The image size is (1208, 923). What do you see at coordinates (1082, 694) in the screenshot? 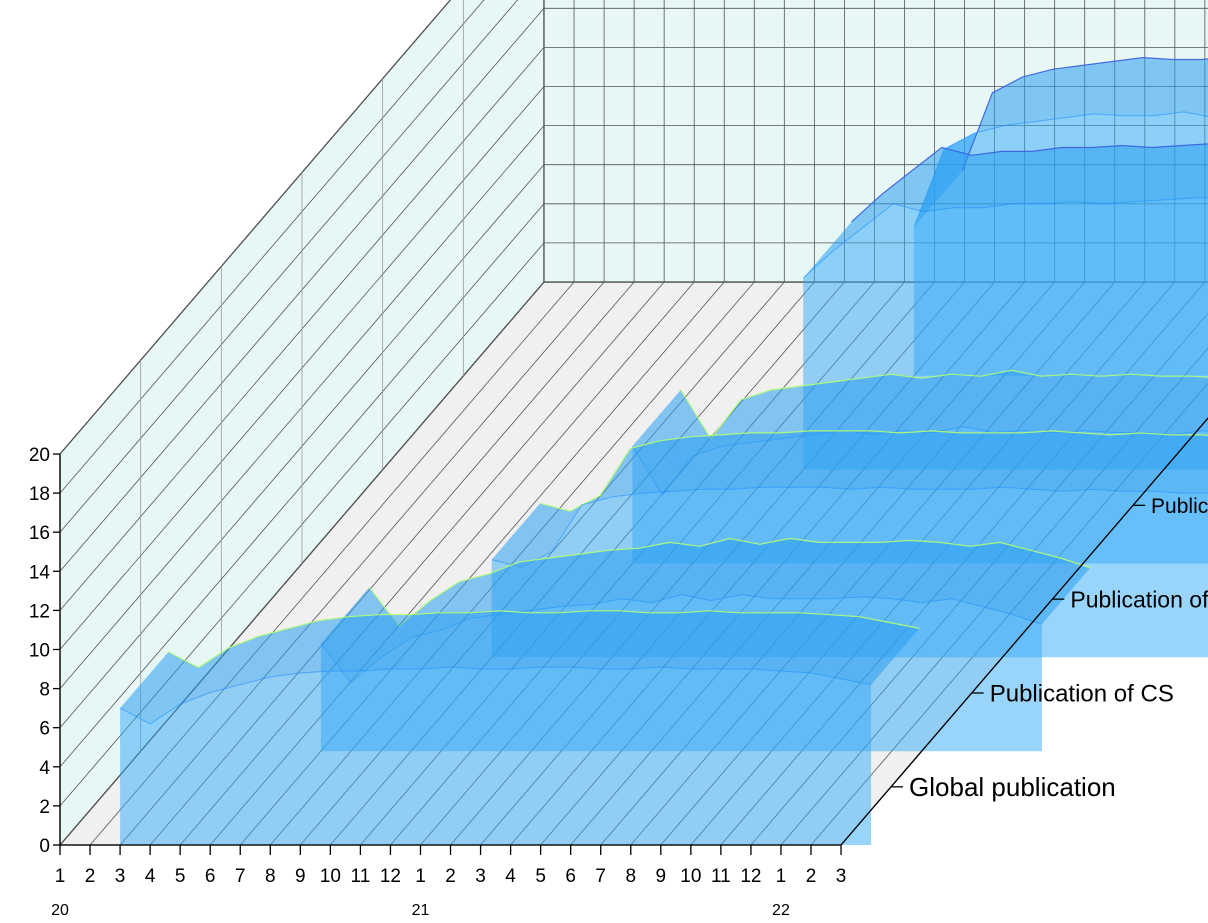
I see `depth-label: Publication of CS` at bounding box center [1082, 694].